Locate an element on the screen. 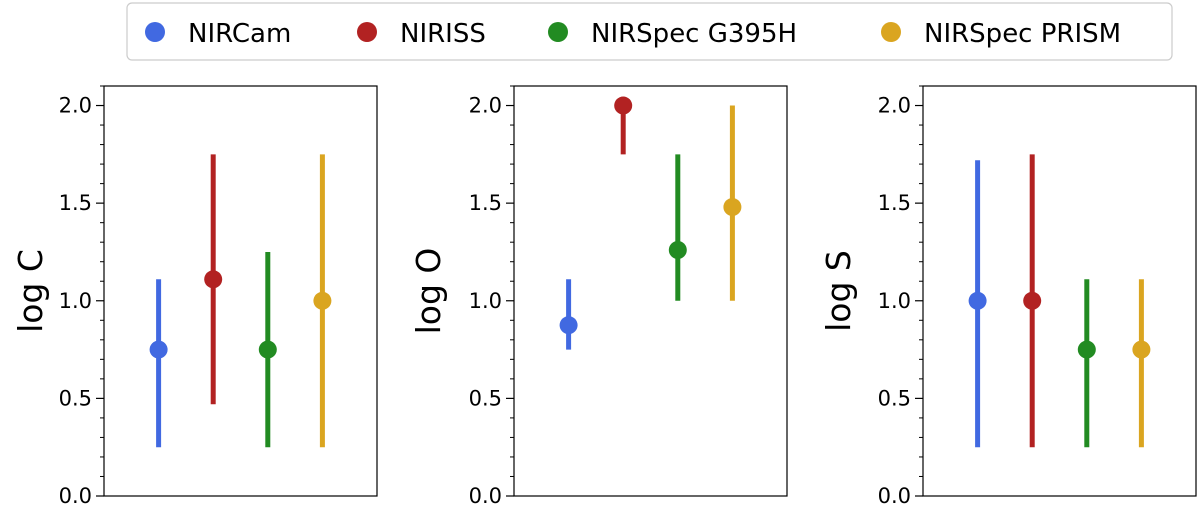 The height and width of the screenshot is (513, 1200). legend-label-nircam: NIRCam is located at coordinates (239, 34).